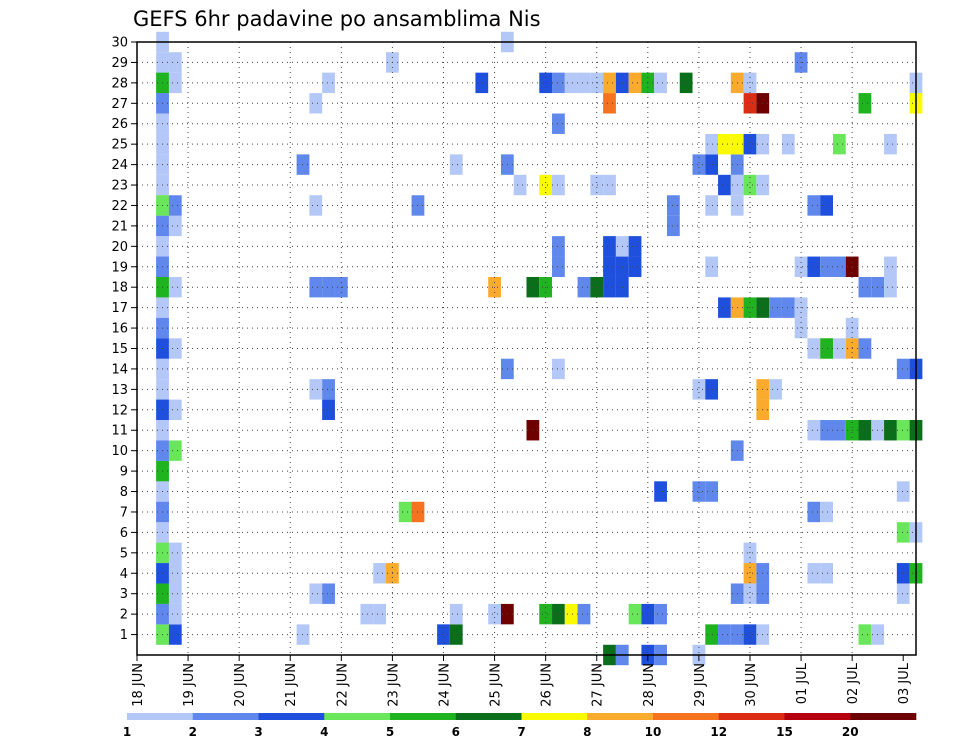 The height and width of the screenshot is (742, 960). What do you see at coordinates (119, 329) in the screenshot?
I see `y-tick-label: 16` at bounding box center [119, 329].